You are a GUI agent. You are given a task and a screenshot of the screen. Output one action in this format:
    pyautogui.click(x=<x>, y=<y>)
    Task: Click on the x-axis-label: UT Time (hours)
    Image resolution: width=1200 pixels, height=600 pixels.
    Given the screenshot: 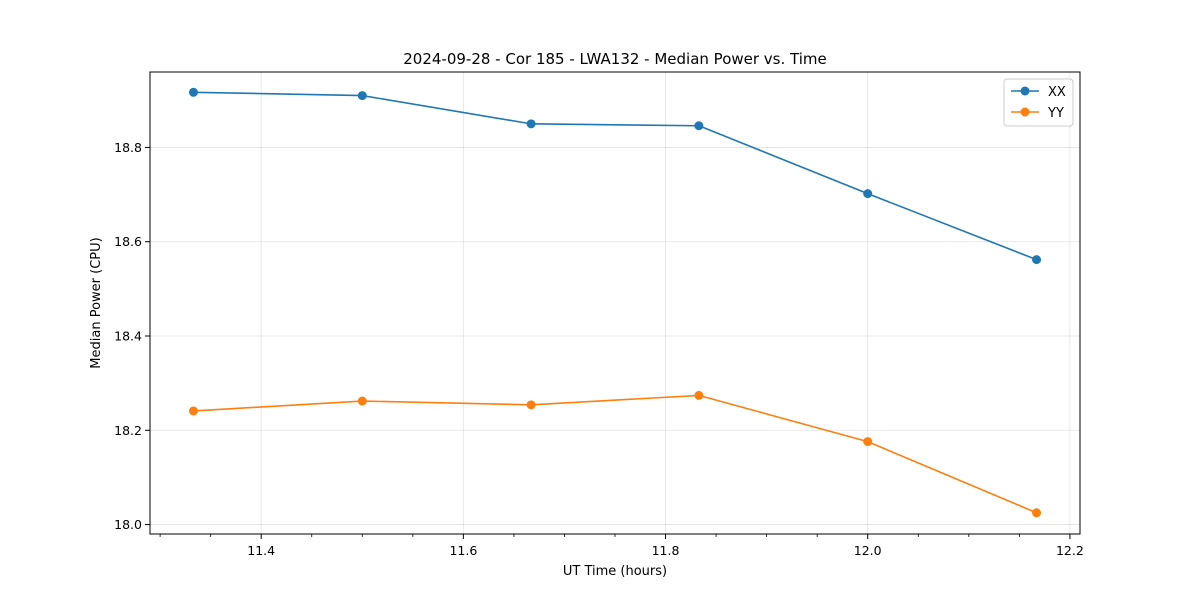 What is the action you would take?
    pyautogui.click(x=615, y=571)
    